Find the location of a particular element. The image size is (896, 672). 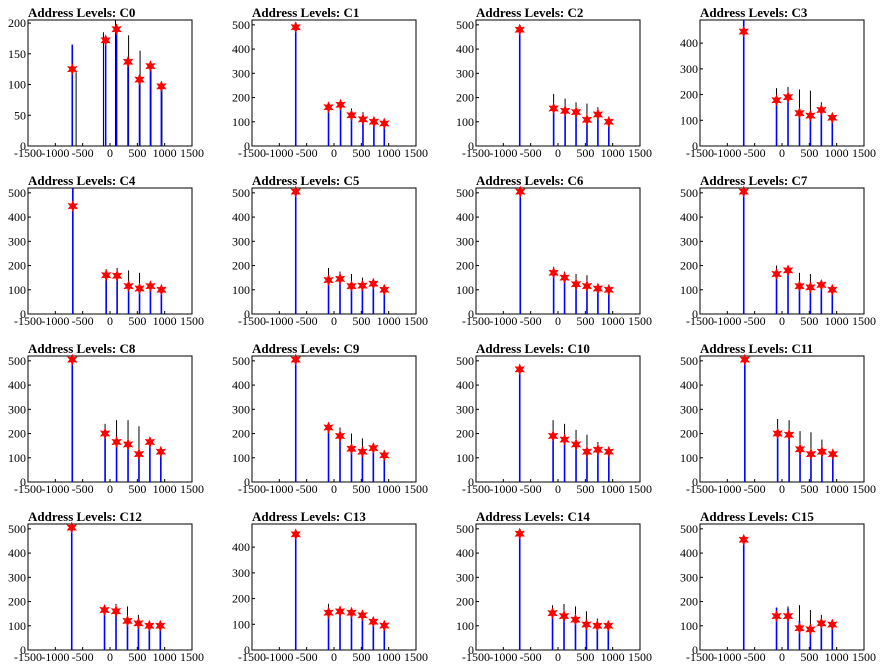

panel-title: Address Levels: C6 is located at coordinates (530, 180).